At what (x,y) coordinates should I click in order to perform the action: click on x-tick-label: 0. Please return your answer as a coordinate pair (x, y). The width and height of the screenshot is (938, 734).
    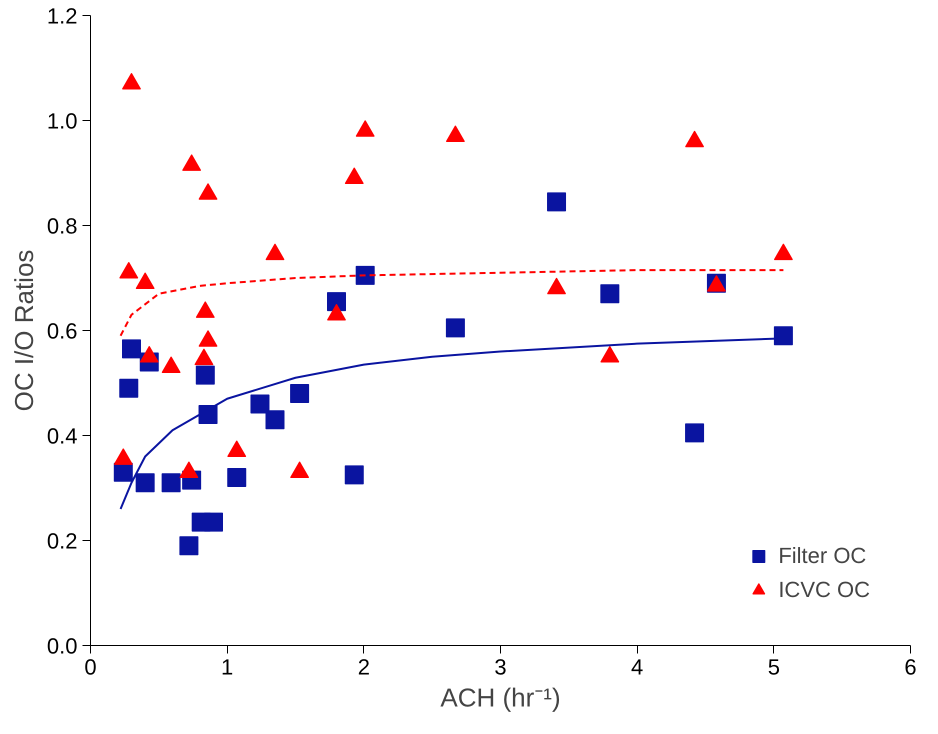
    Looking at the image, I should click on (90, 667).